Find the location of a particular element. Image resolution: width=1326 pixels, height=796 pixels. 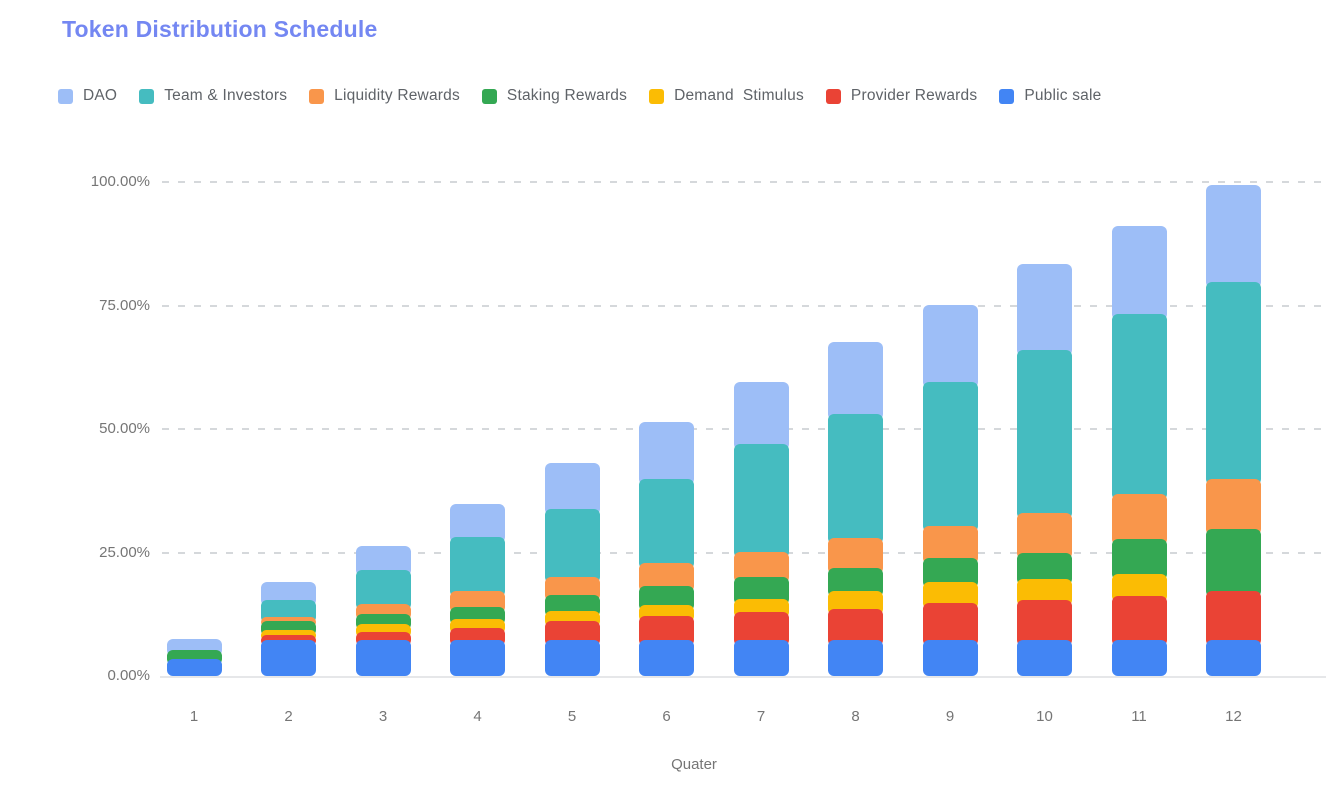

bar-segment-dao-q9 is located at coordinates (950, 346).